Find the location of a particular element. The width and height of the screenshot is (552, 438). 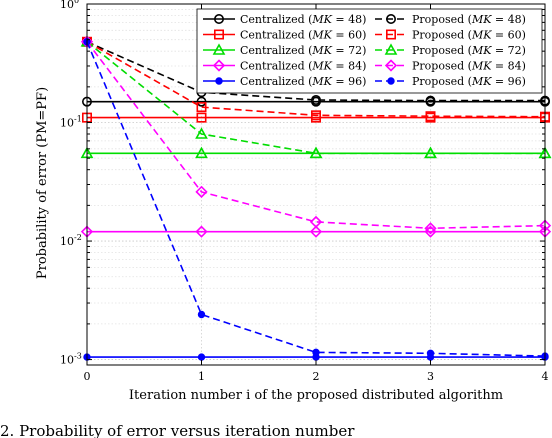

y-tick-exponent: -3 is located at coordinates (78, 356).